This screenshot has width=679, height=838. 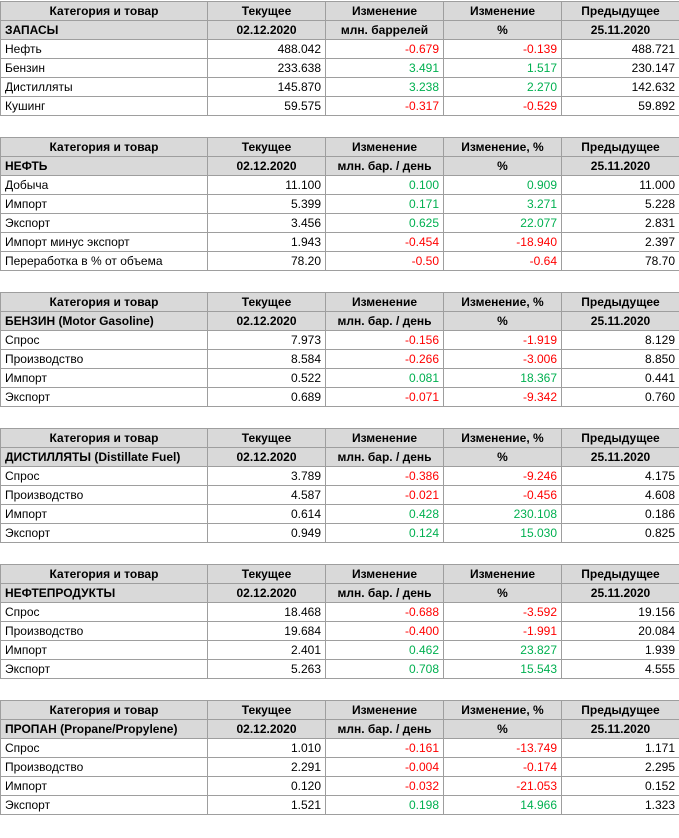 I want to click on change-value: -0.688, so click(x=384, y=612).